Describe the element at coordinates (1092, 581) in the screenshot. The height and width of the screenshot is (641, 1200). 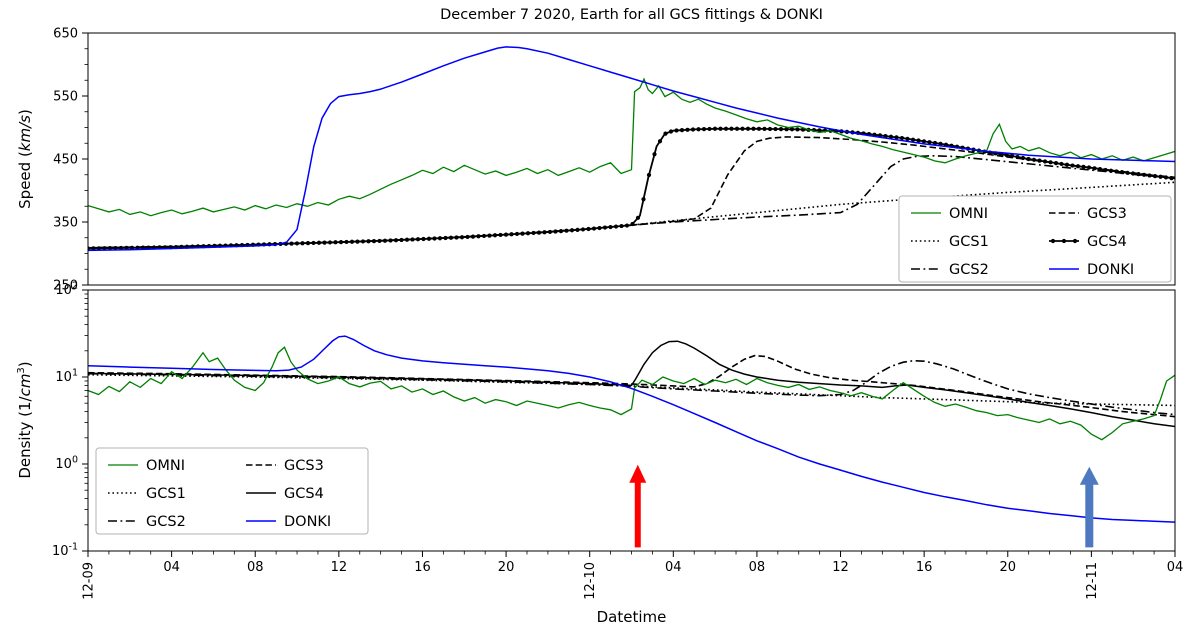
I see `x-tick-label: 12-11` at that location.